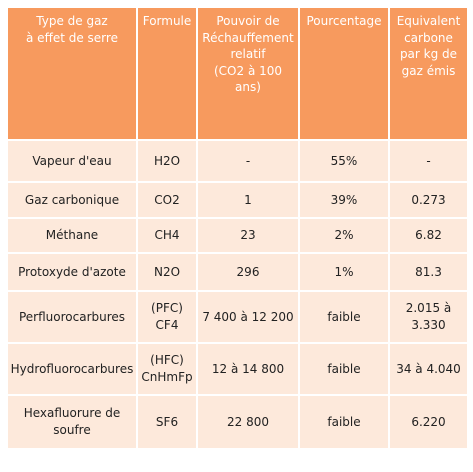 The height and width of the screenshot is (472, 473). What do you see at coordinates (167, 317) in the screenshot?
I see `cell-formula: (PFC) CF4` at bounding box center [167, 317].